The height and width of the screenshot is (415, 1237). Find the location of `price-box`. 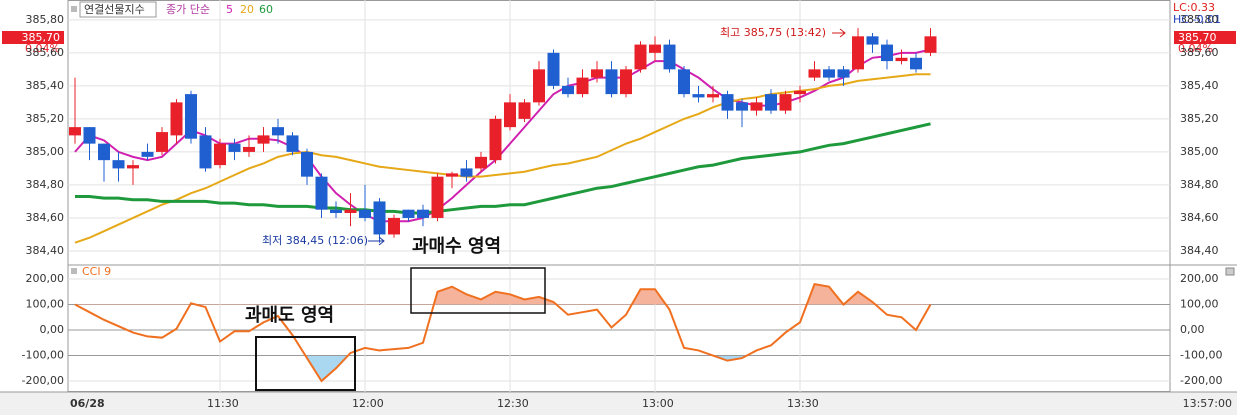

price-box is located at coordinates (33, 37).